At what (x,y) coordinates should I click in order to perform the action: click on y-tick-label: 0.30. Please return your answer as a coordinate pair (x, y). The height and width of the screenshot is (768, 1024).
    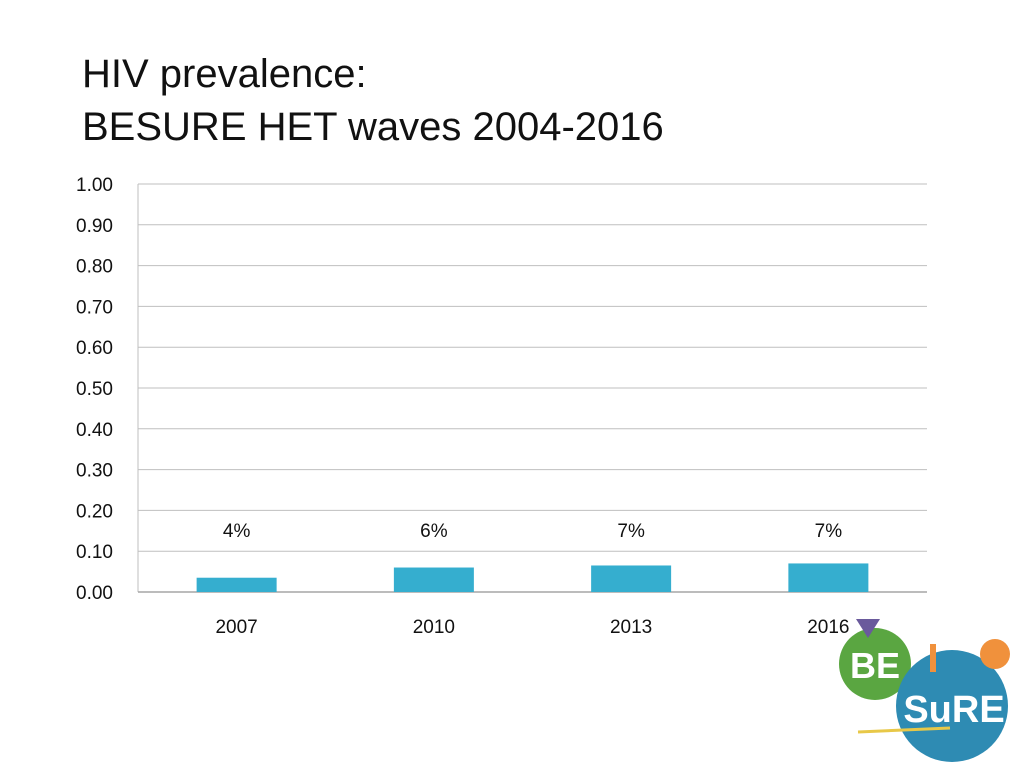
    Looking at the image, I should click on (94, 471).